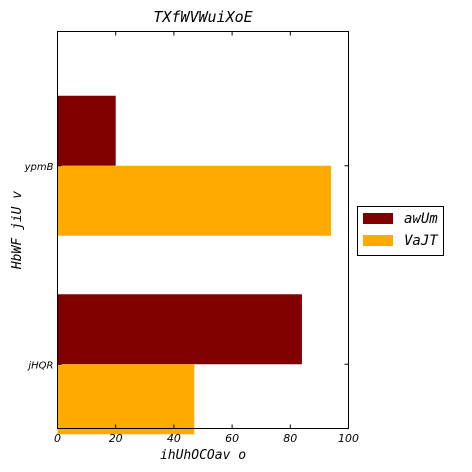 Image resolution: width=472 pixels, height=472 pixels. I want to click on category-label: jHQR, so click(39, 365).